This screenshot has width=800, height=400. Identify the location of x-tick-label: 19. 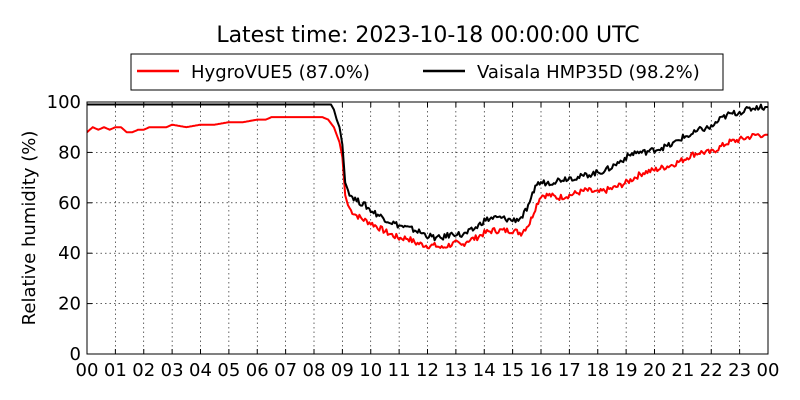
(626, 370).